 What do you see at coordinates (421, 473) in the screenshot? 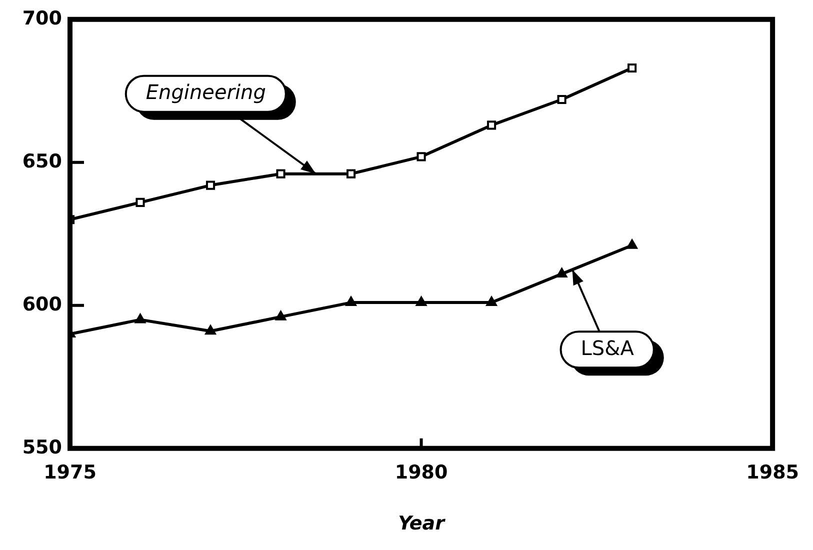
I see `x-tick-label: 1980` at bounding box center [421, 473].